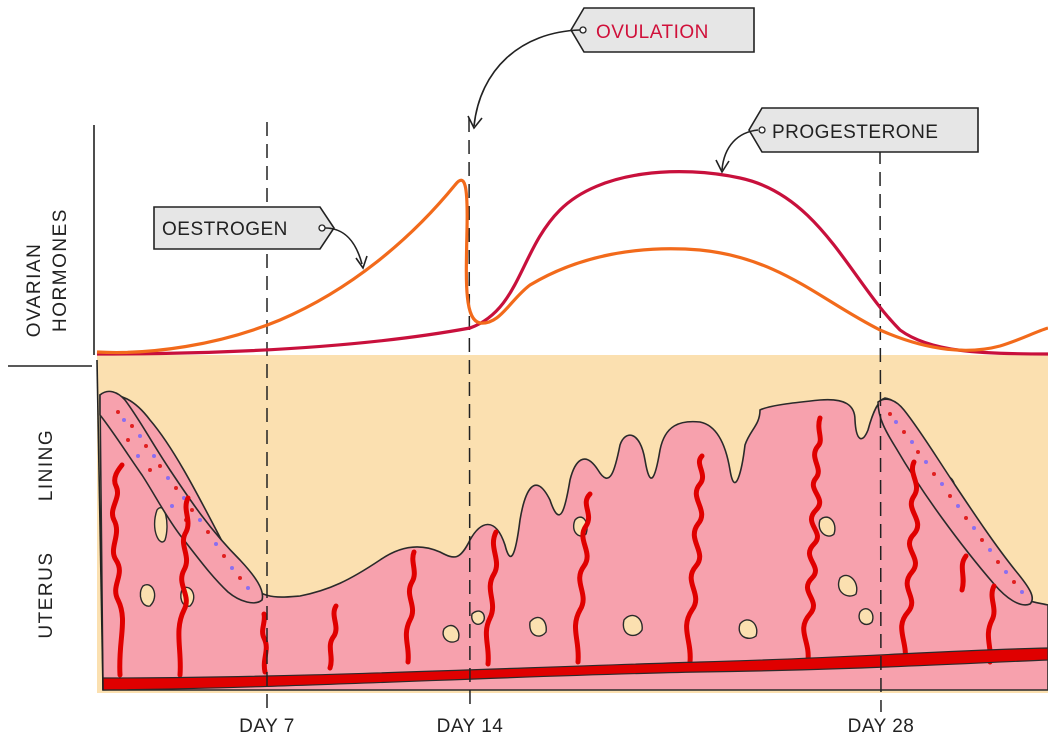  I want to click on progesterone-label: PROGESTERONE, so click(855, 132).